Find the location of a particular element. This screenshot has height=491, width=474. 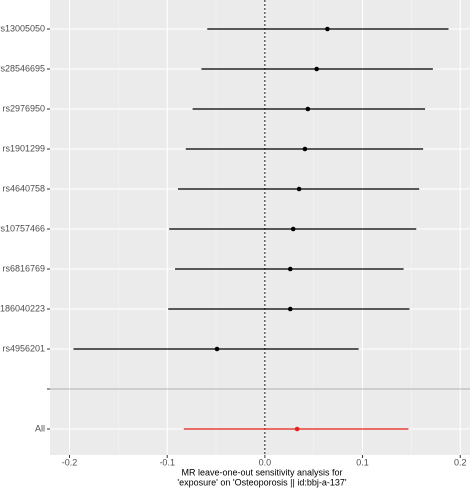

y-tick-label: rs13005050 is located at coordinates (22, 28).